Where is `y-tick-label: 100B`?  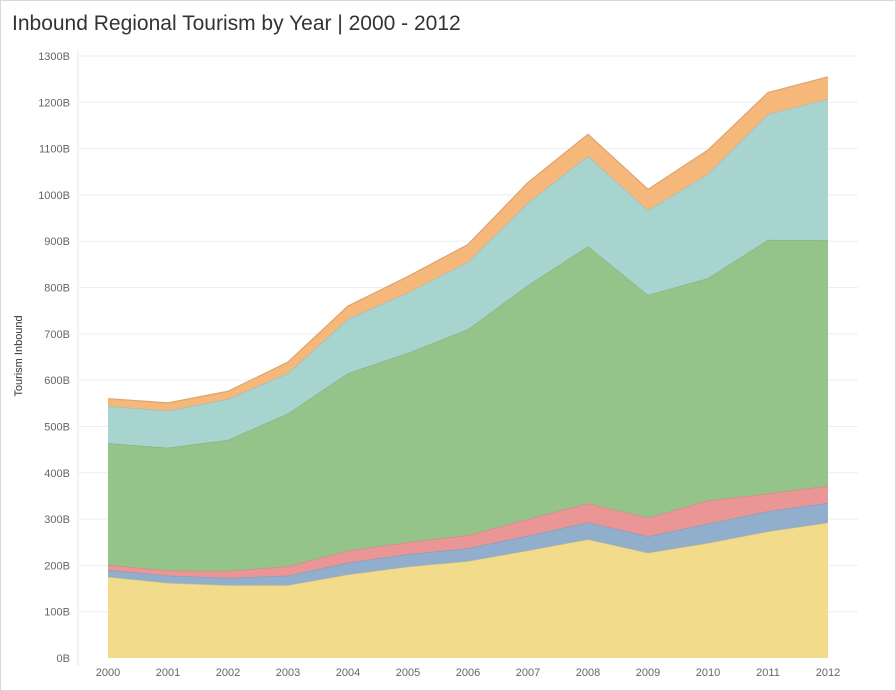 y-tick-label: 100B is located at coordinates (57, 613).